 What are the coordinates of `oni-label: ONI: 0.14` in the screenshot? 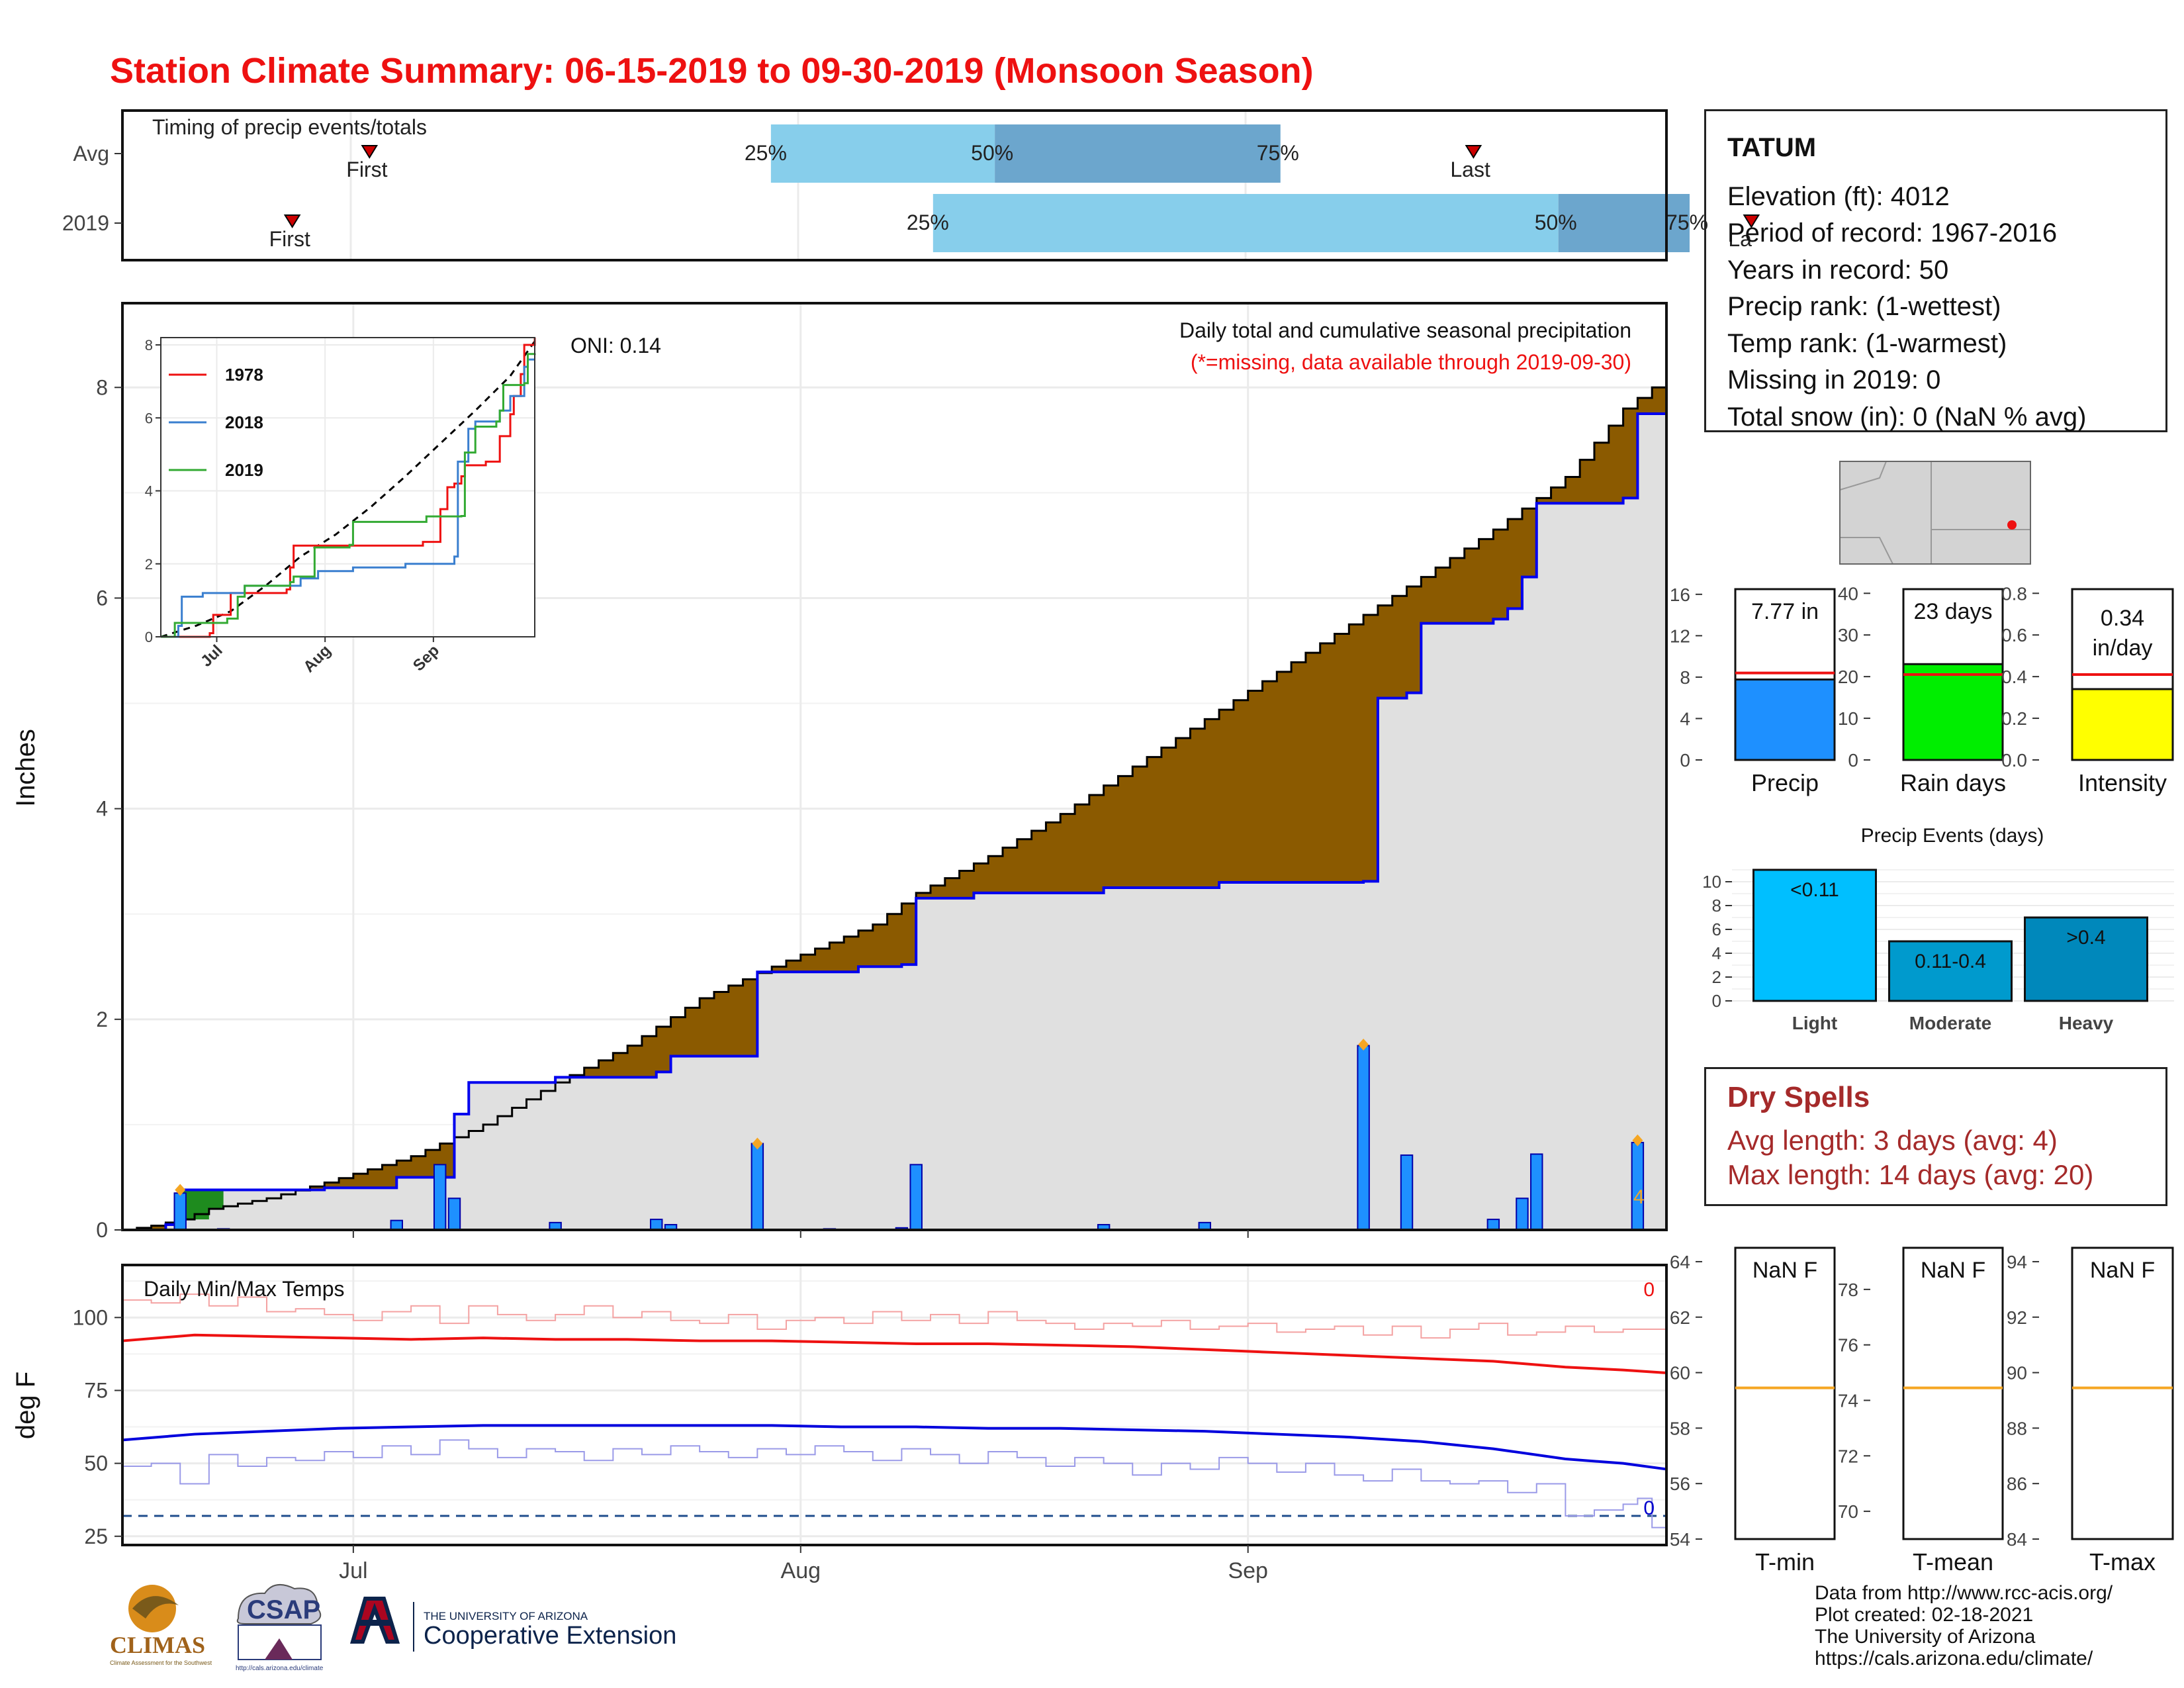 It's located at (616, 345).